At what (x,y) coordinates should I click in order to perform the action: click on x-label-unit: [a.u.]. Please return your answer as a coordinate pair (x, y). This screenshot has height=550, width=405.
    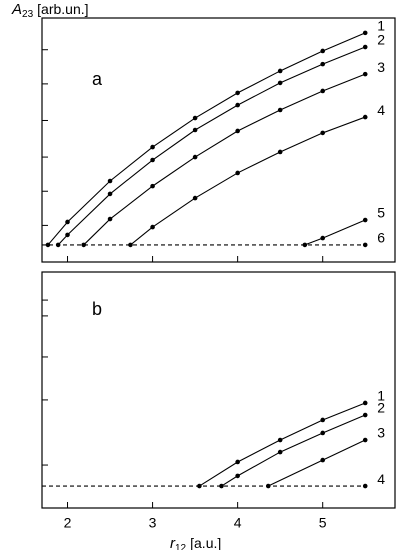
    Looking at the image, I should click on (205, 542).